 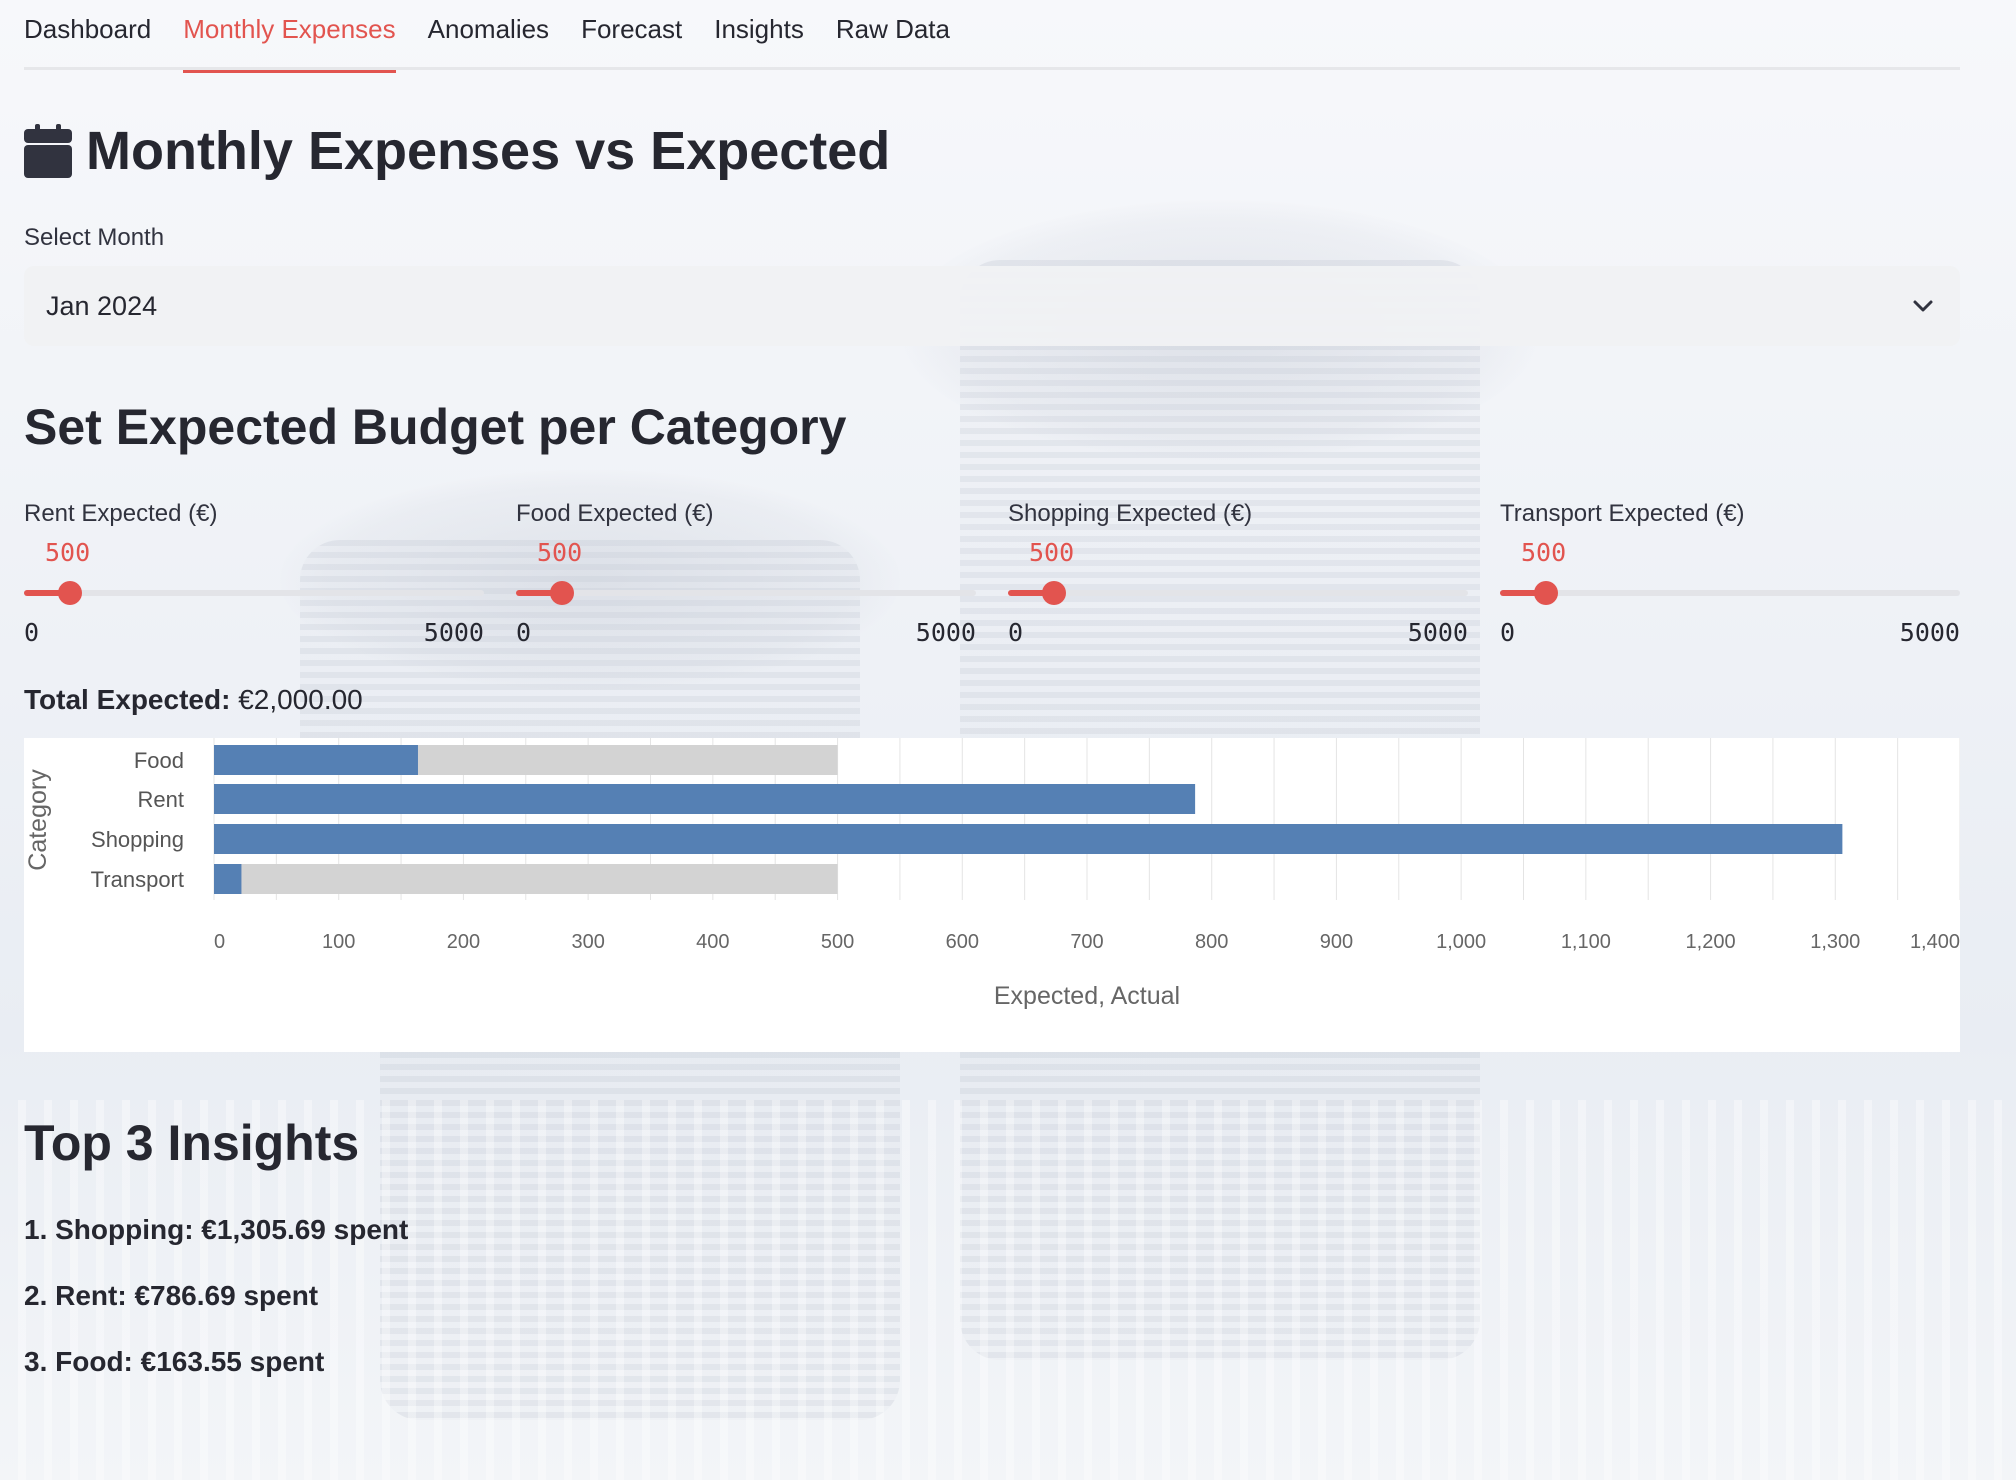 I want to click on x-tick-label: 1,400, so click(x=1935, y=942).